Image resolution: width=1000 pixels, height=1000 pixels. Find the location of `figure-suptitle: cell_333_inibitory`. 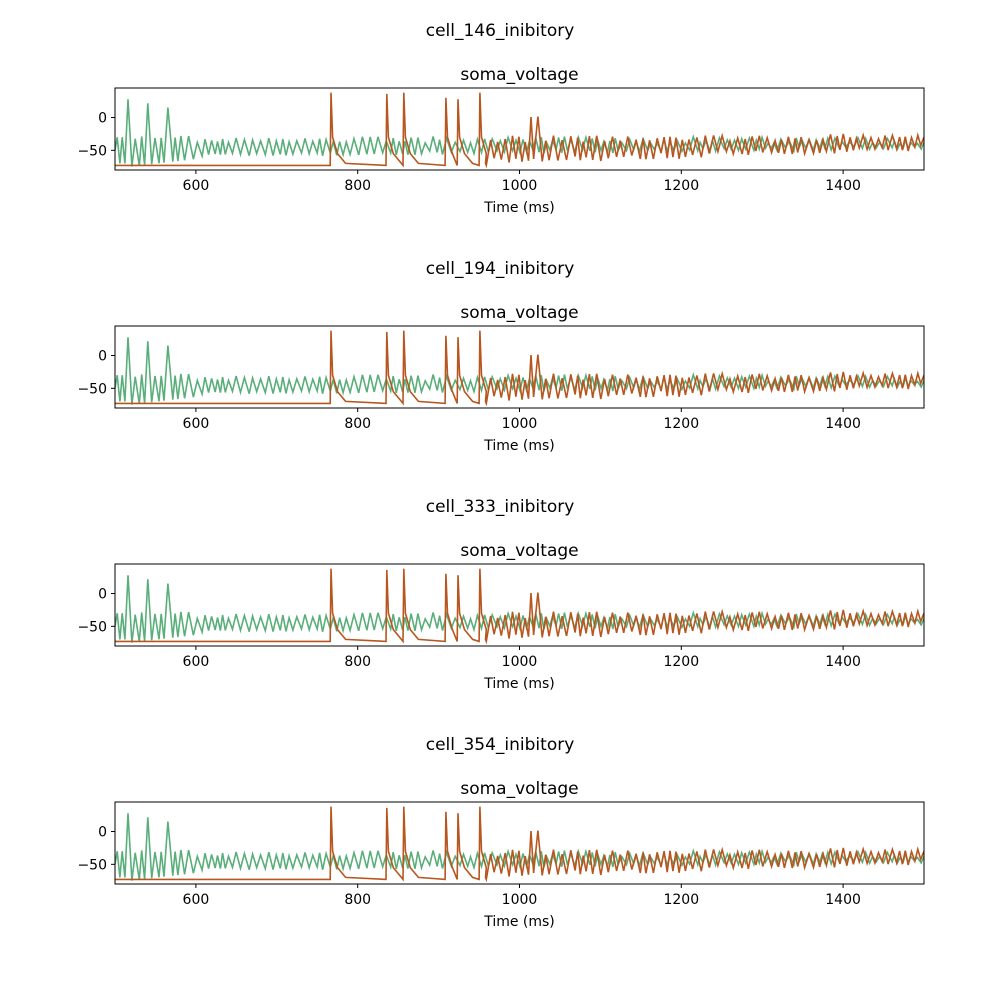

figure-suptitle: cell_333_inibitory is located at coordinates (500, 507).